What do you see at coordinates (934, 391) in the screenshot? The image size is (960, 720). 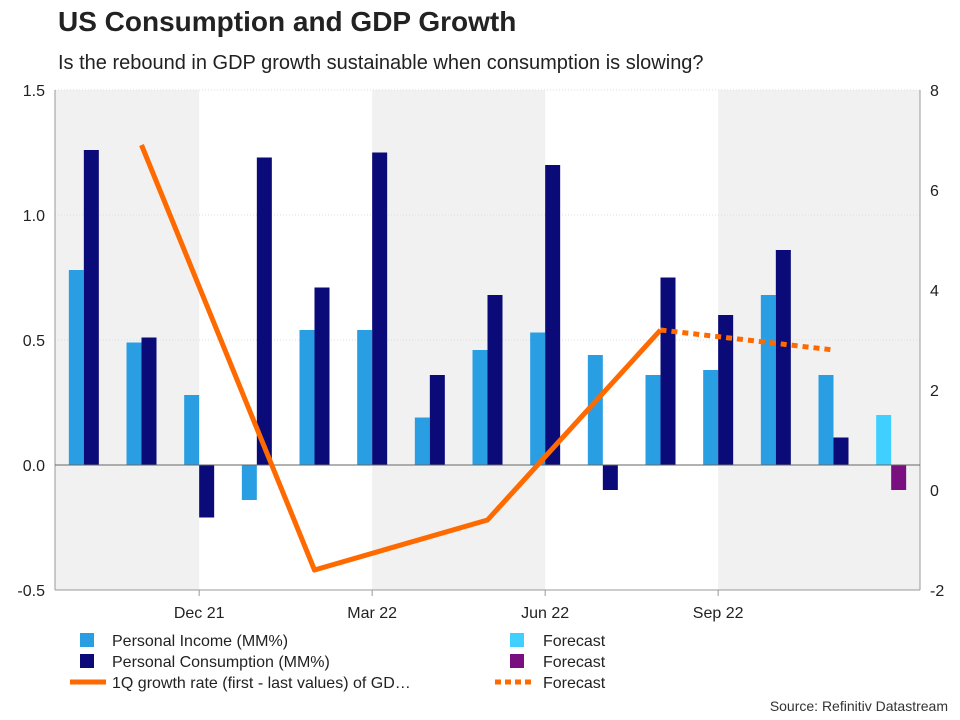 I see `y-right-tick-label: 2` at bounding box center [934, 391].